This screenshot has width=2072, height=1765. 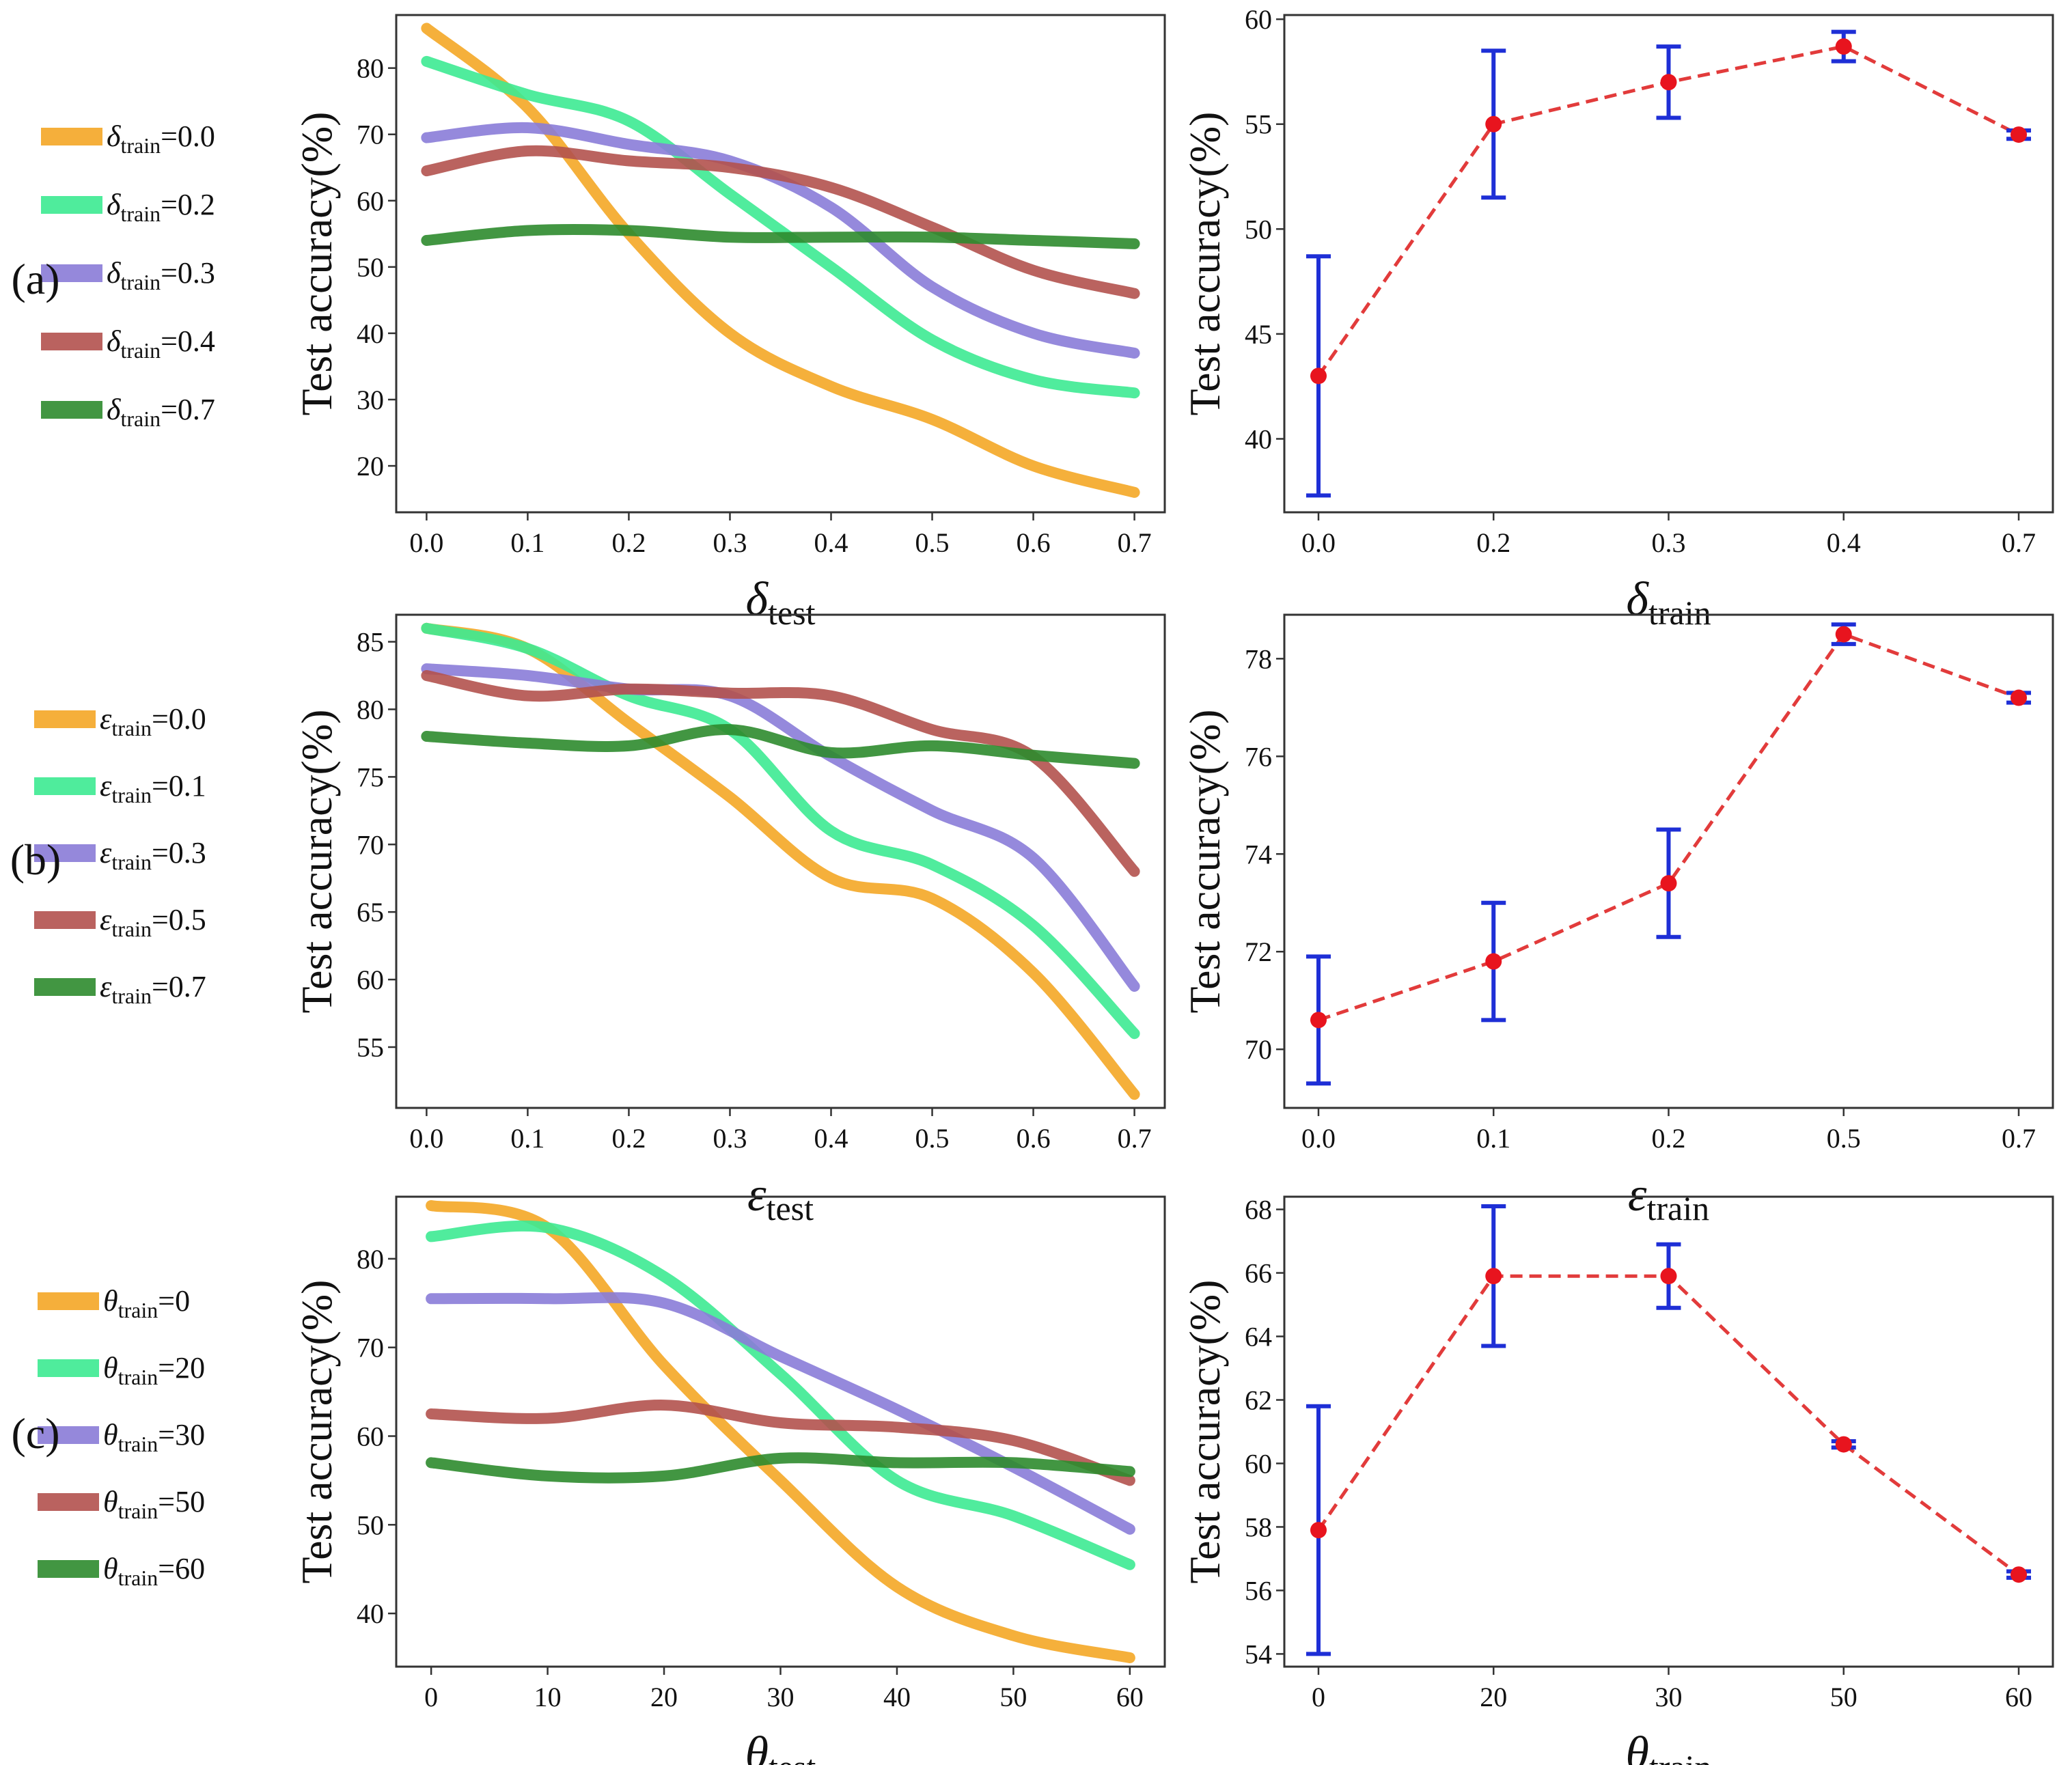 What do you see at coordinates (128, 343) in the screenshot?
I see `legend-item: δtrain=0.4` at bounding box center [128, 343].